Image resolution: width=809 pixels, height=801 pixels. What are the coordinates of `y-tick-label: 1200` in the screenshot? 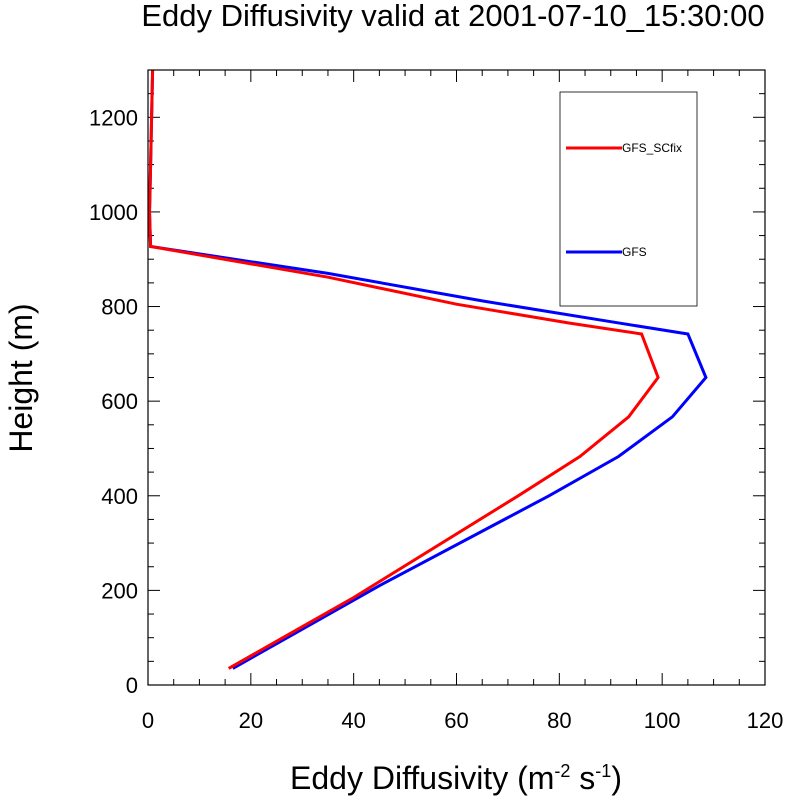 It's located at (113, 117).